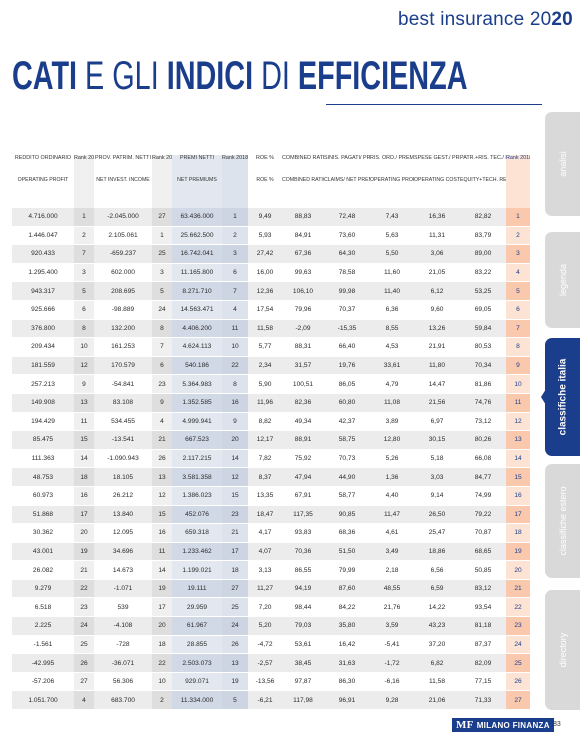 The image size is (580, 749). Describe the element at coordinates (123, 236) in the screenshot. I see `value-cell: 2.105.061` at that location.